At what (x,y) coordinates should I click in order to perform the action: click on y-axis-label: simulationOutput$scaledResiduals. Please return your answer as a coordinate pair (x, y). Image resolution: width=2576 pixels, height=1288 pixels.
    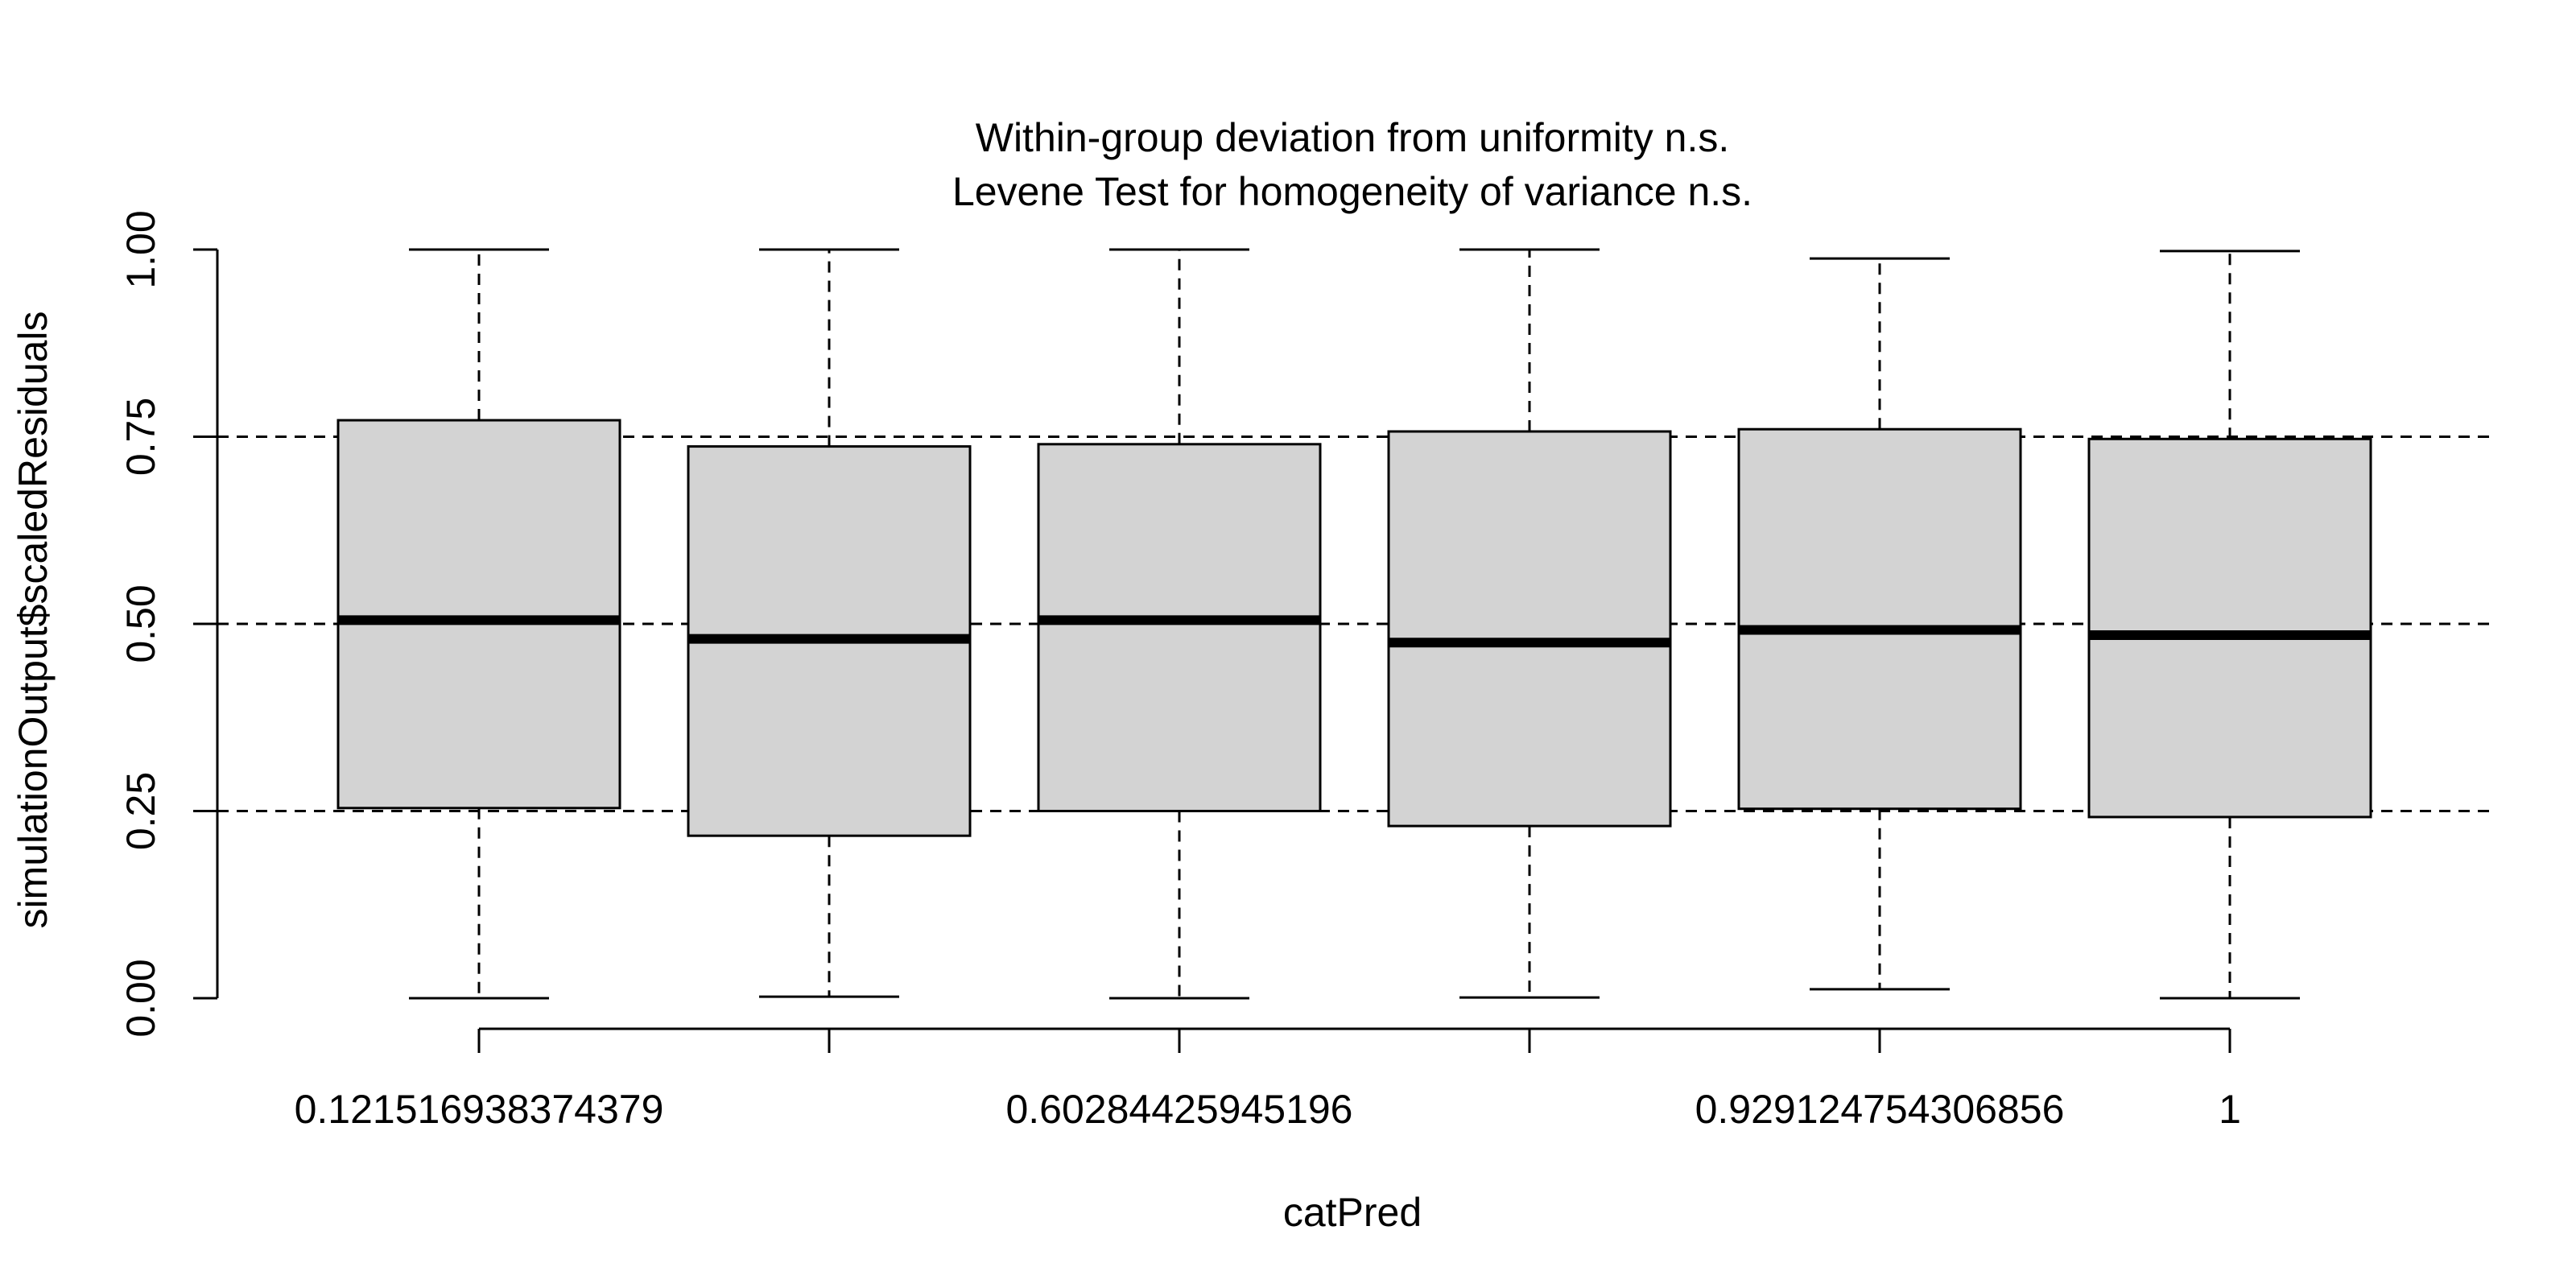
    Looking at the image, I should click on (33, 619).